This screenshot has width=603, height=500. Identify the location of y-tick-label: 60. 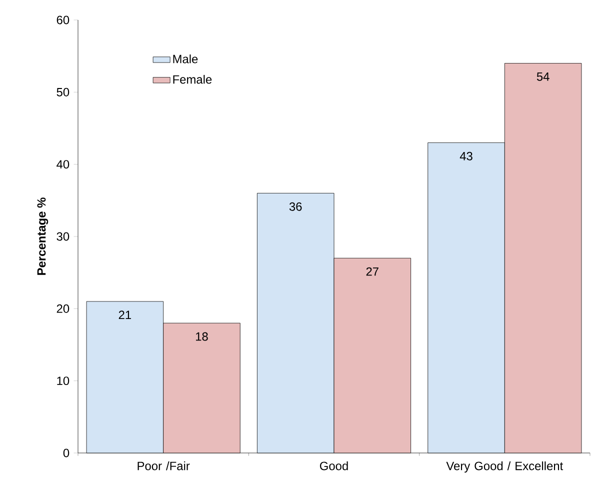
(63, 20).